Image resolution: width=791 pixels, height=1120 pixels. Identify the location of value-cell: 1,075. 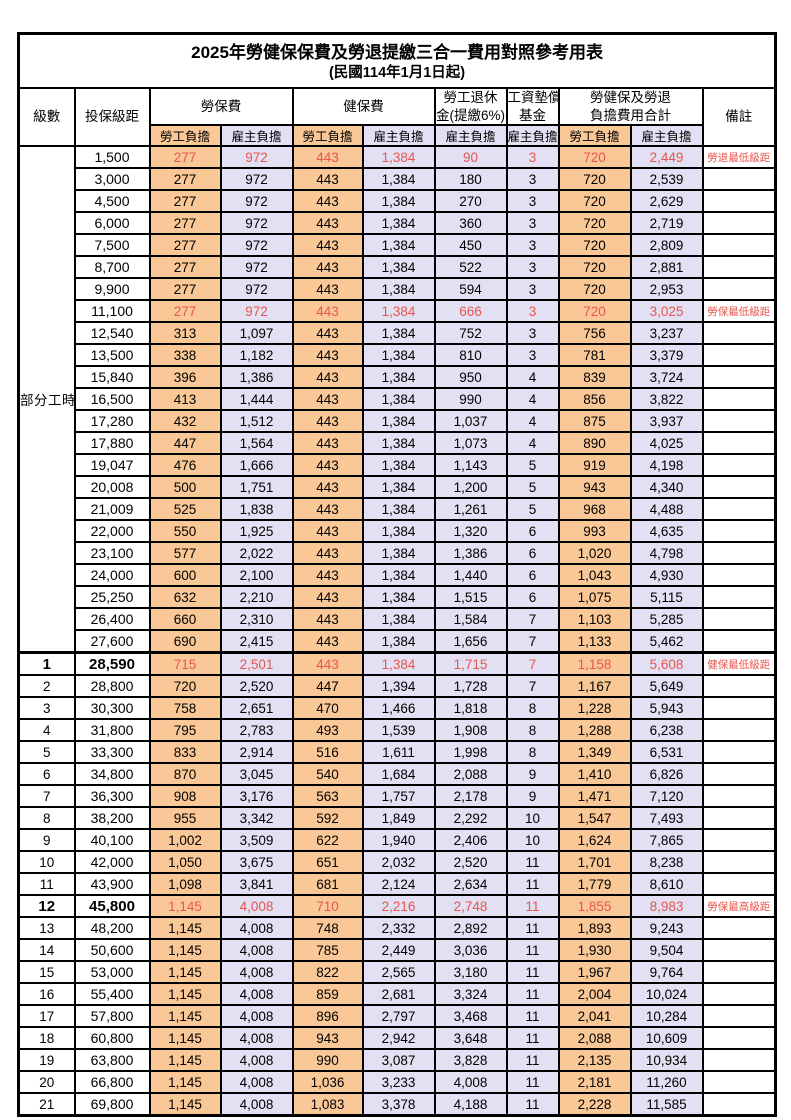
(594, 597).